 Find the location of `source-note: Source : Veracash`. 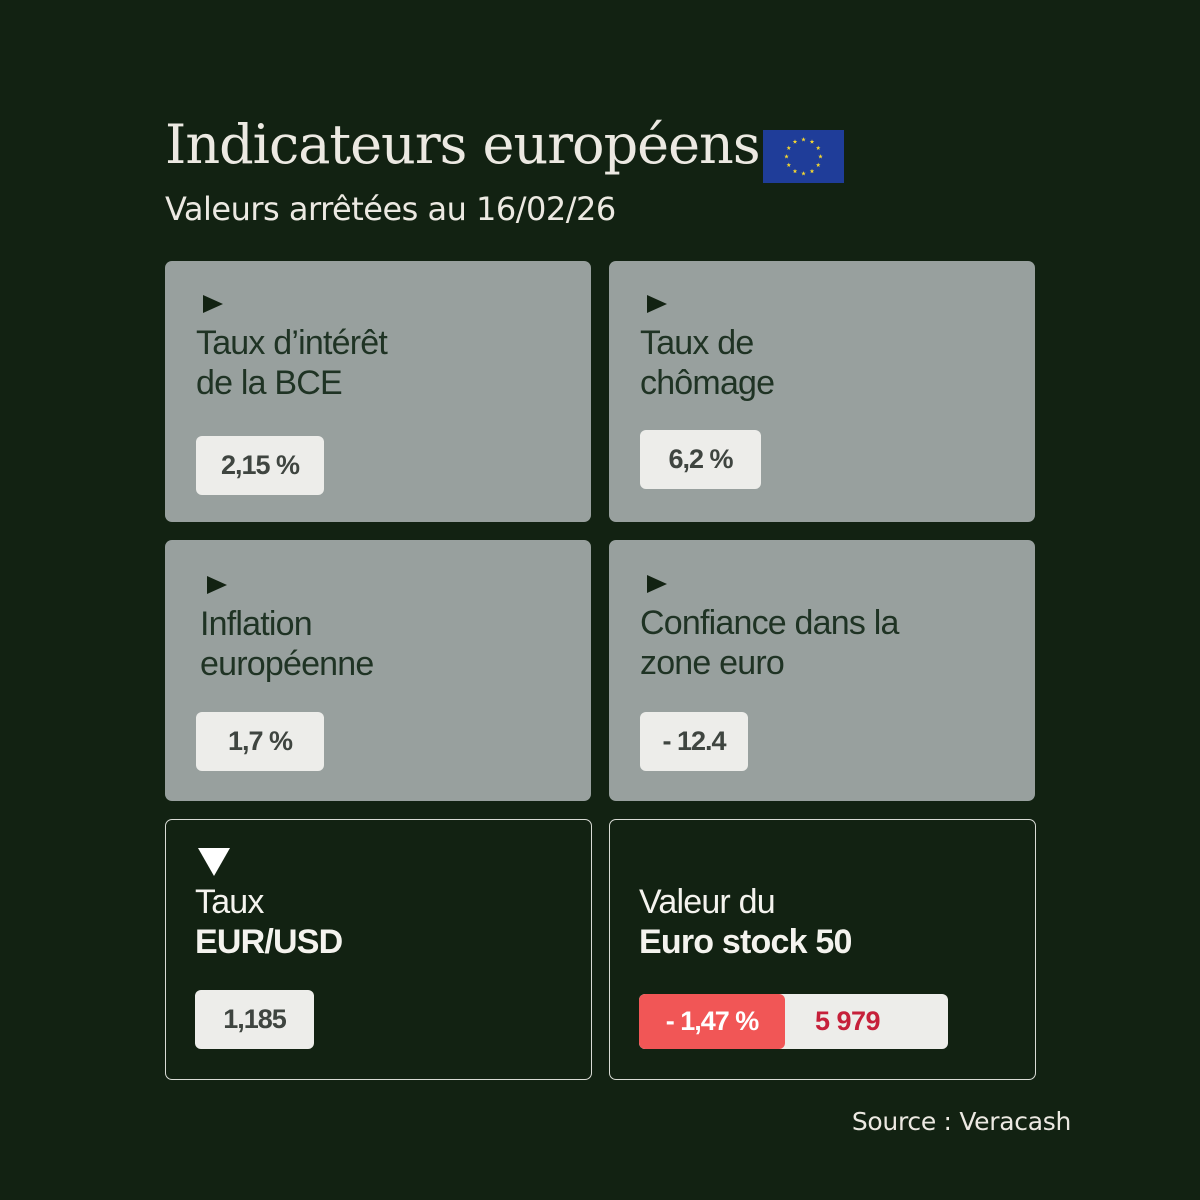

source-note: Source : Veracash is located at coordinates (961, 1121).